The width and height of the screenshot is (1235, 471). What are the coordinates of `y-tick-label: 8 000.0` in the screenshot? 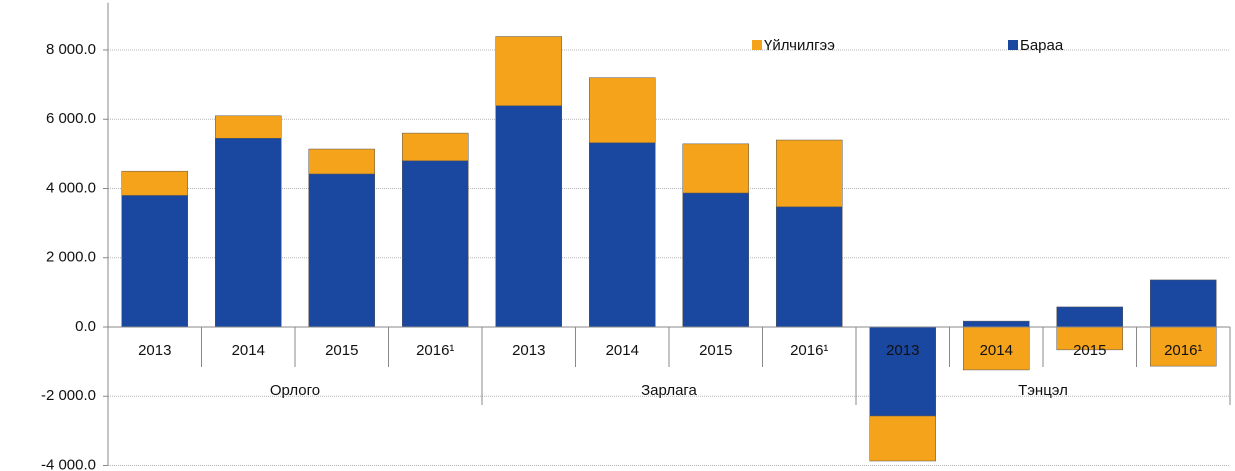 It's located at (71, 49).